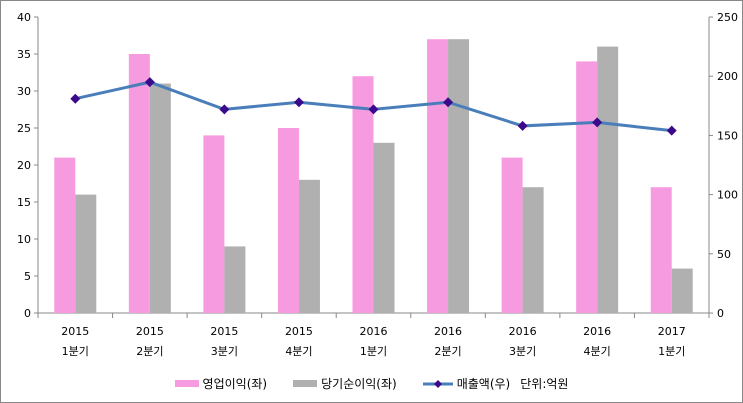  What do you see at coordinates (727, 135) in the screenshot?
I see `right-tick-label: 150` at bounding box center [727, 135].